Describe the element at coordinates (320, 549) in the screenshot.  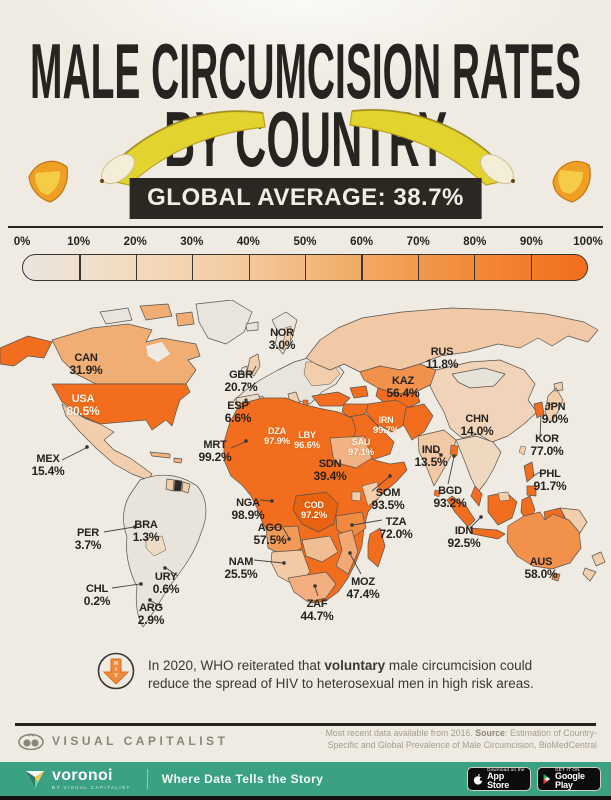
I see `region-zambia-zimbabwe` at that location.